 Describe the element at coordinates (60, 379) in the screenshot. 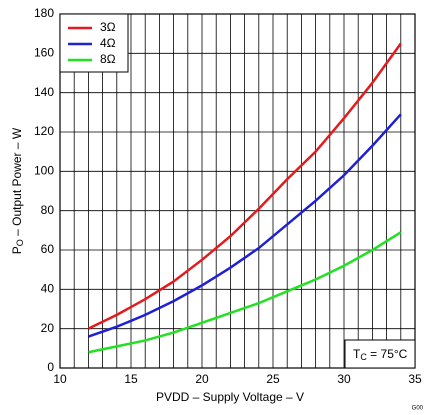

I see `x-tick-label: 10` at that location.